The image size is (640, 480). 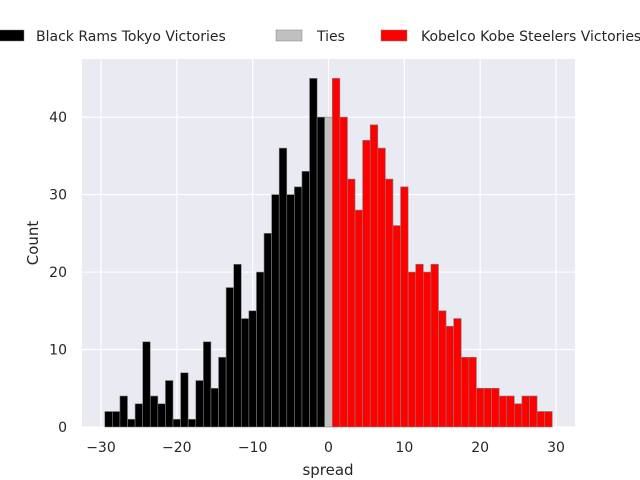 I want to click on y-tick-label: 10, so click(x=58, y=351).